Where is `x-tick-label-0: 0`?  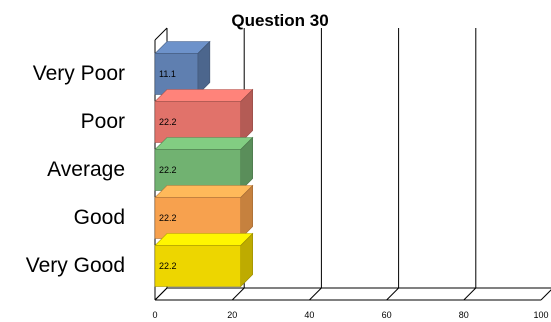 x-tick-label-0: 0 is located at coordinates (154, 315).